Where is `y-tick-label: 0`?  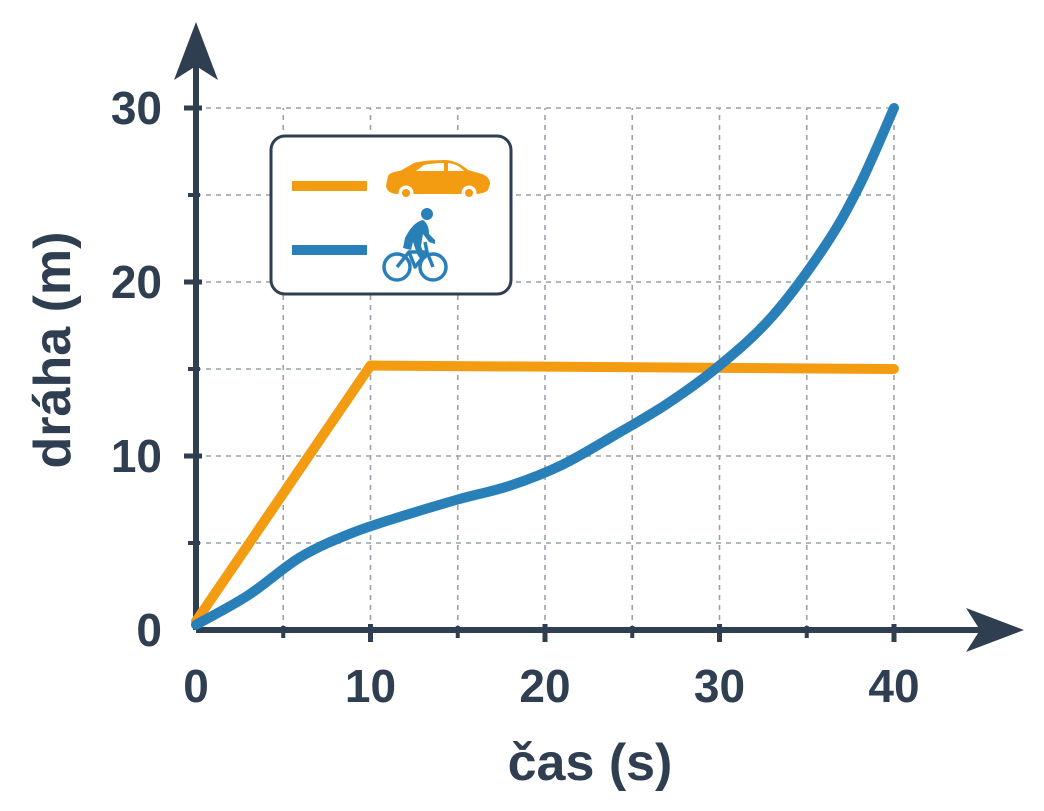 y-tick-label: 0 is located at coordinates (149, 630).